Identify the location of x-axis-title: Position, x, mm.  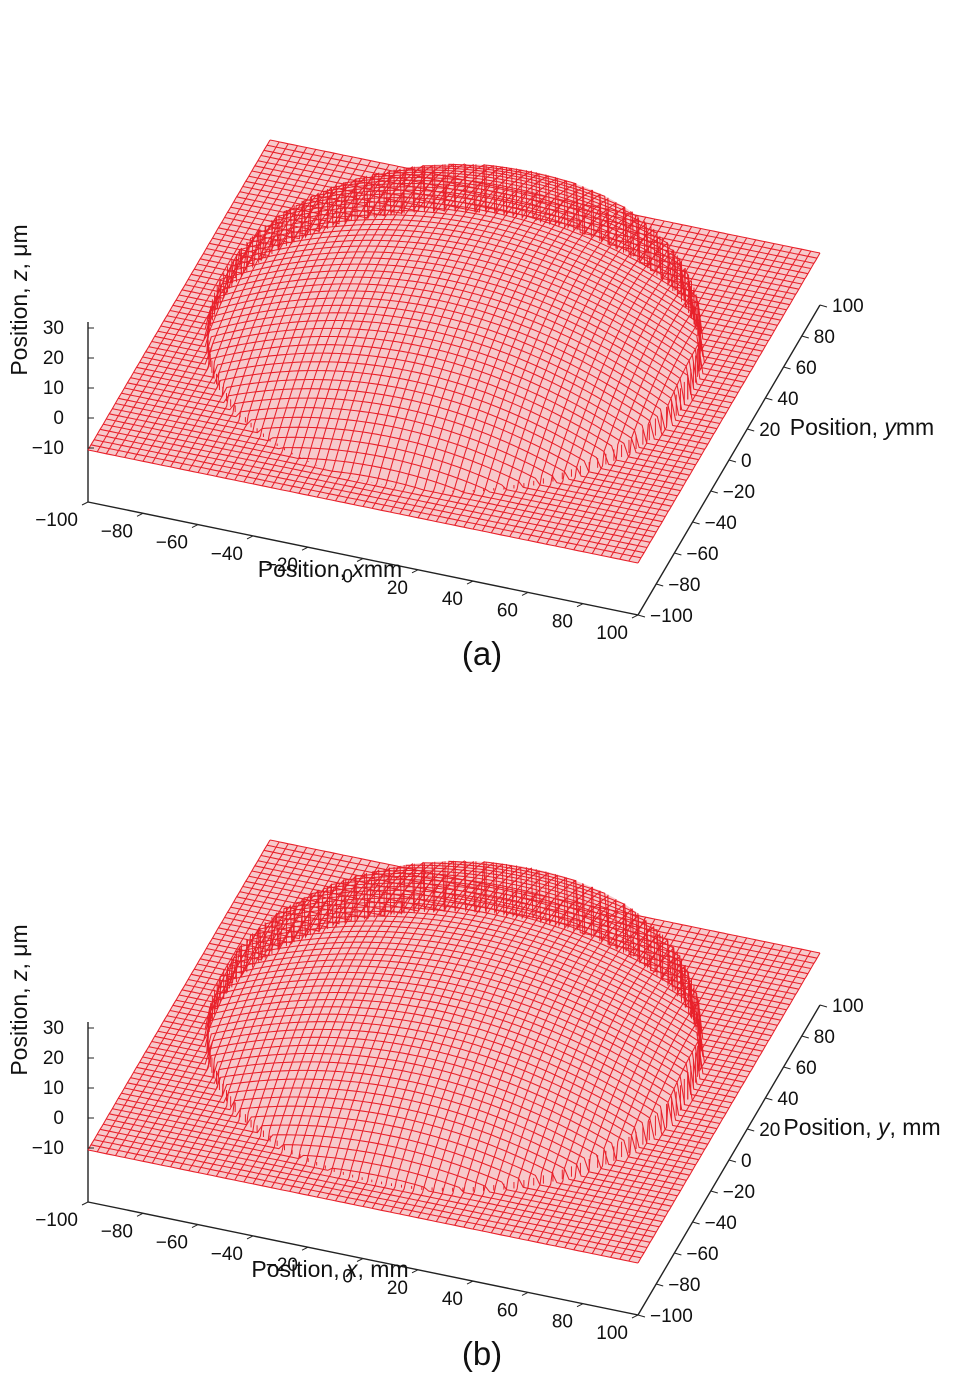
(329, 1269).